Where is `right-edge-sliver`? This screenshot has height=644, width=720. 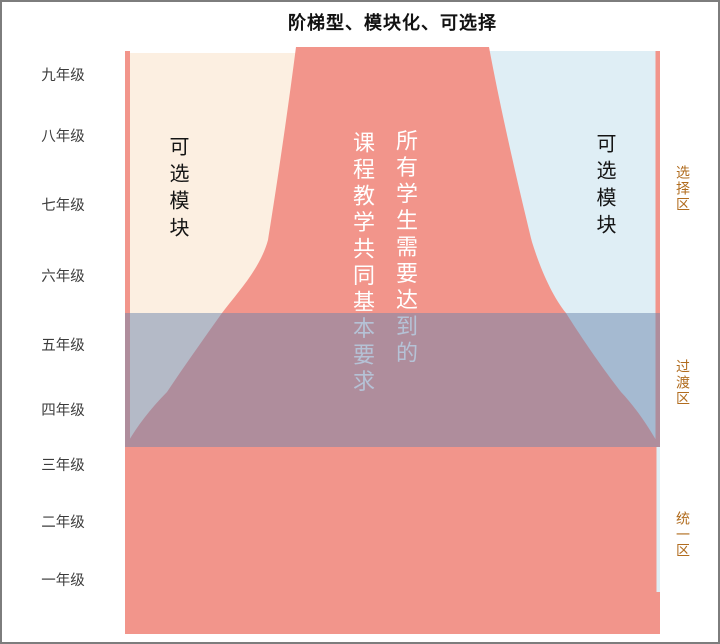 right-edge-sliver is located at coordinates (657, 249).